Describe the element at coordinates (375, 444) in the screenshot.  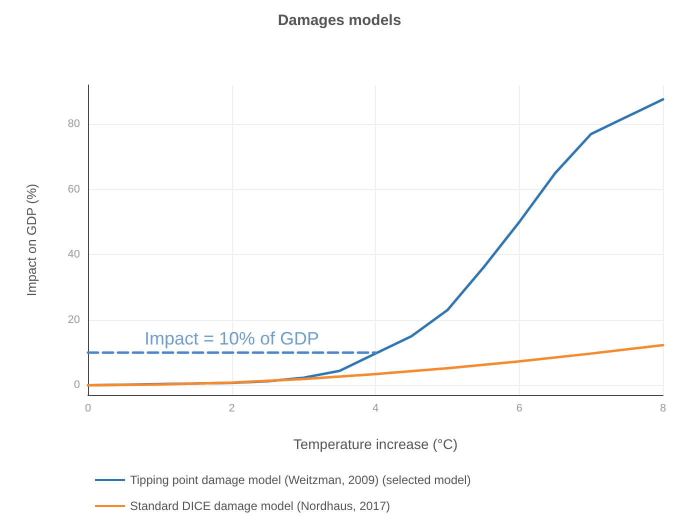
I see `x-axis-title: Temperature increase (°C)` at that location.